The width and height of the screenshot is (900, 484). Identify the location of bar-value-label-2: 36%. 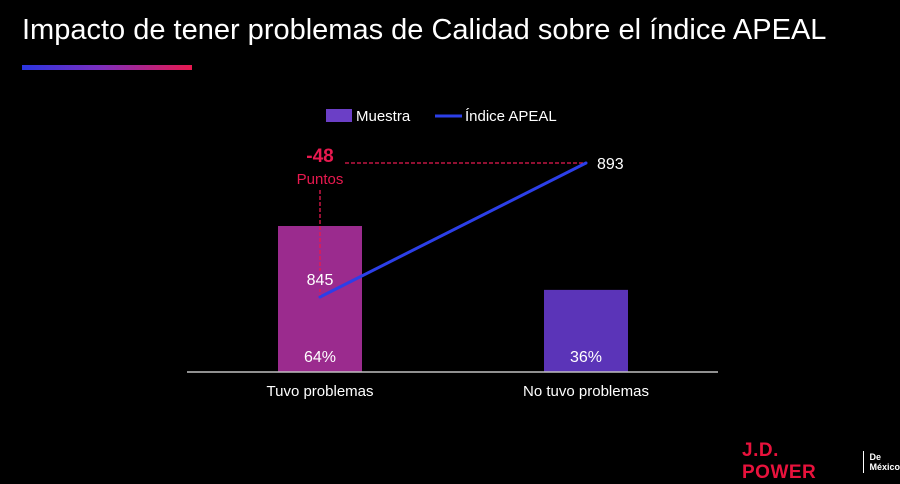
(586, 357).